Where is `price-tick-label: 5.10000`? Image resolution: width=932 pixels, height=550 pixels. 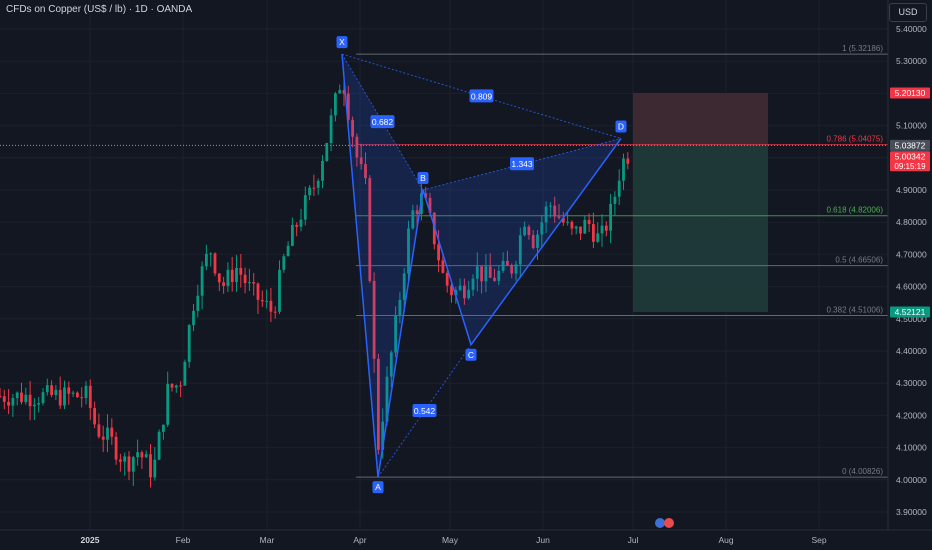 price-tick-label: 5.10000 is located at coordinates (911, 126).